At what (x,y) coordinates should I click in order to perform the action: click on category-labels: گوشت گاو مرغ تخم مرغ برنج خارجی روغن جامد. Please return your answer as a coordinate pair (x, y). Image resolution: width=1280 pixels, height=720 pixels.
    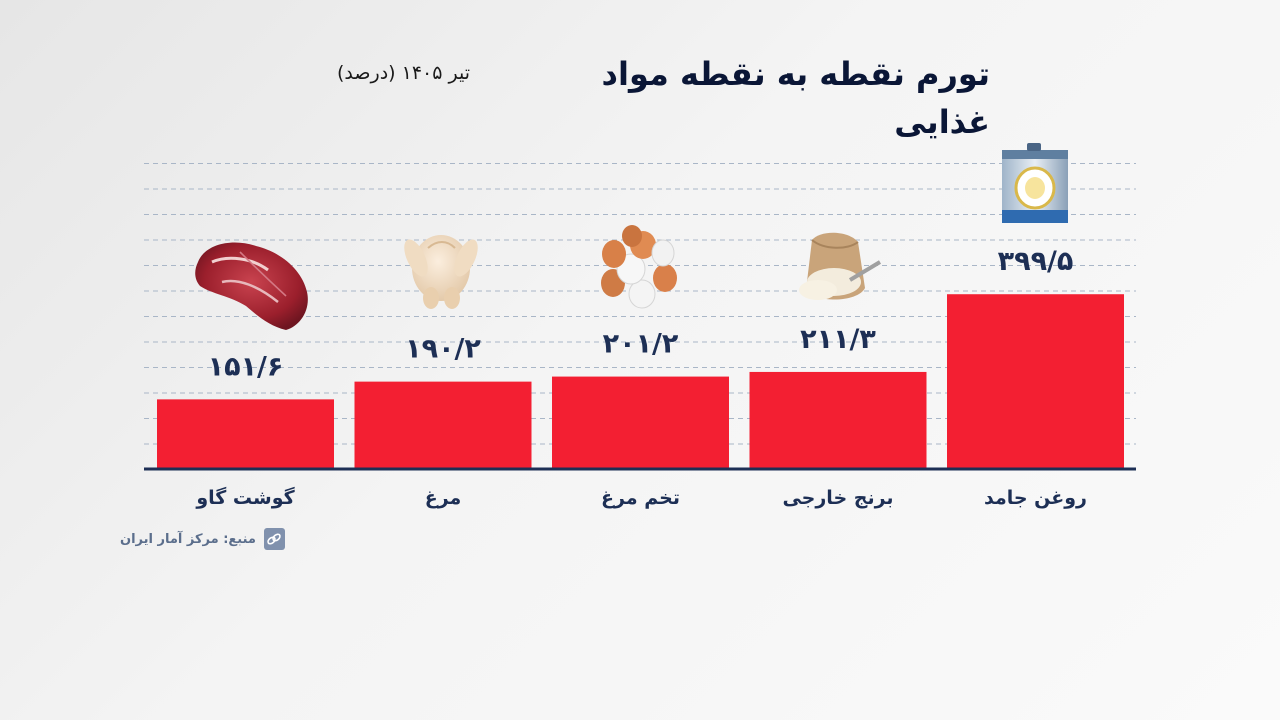
    Looking at the image, I should click on (641, 497).